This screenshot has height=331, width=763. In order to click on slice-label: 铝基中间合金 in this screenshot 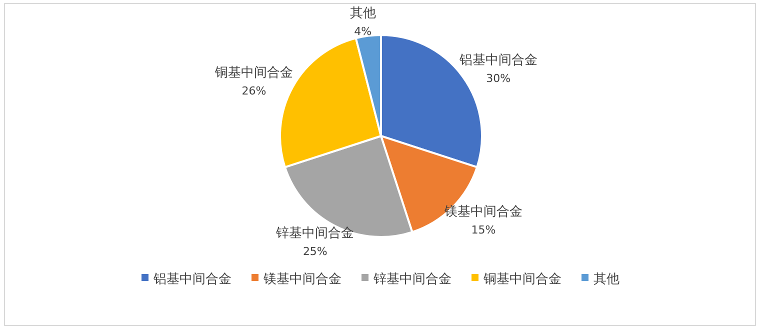, I will do `click(498, 60)`.